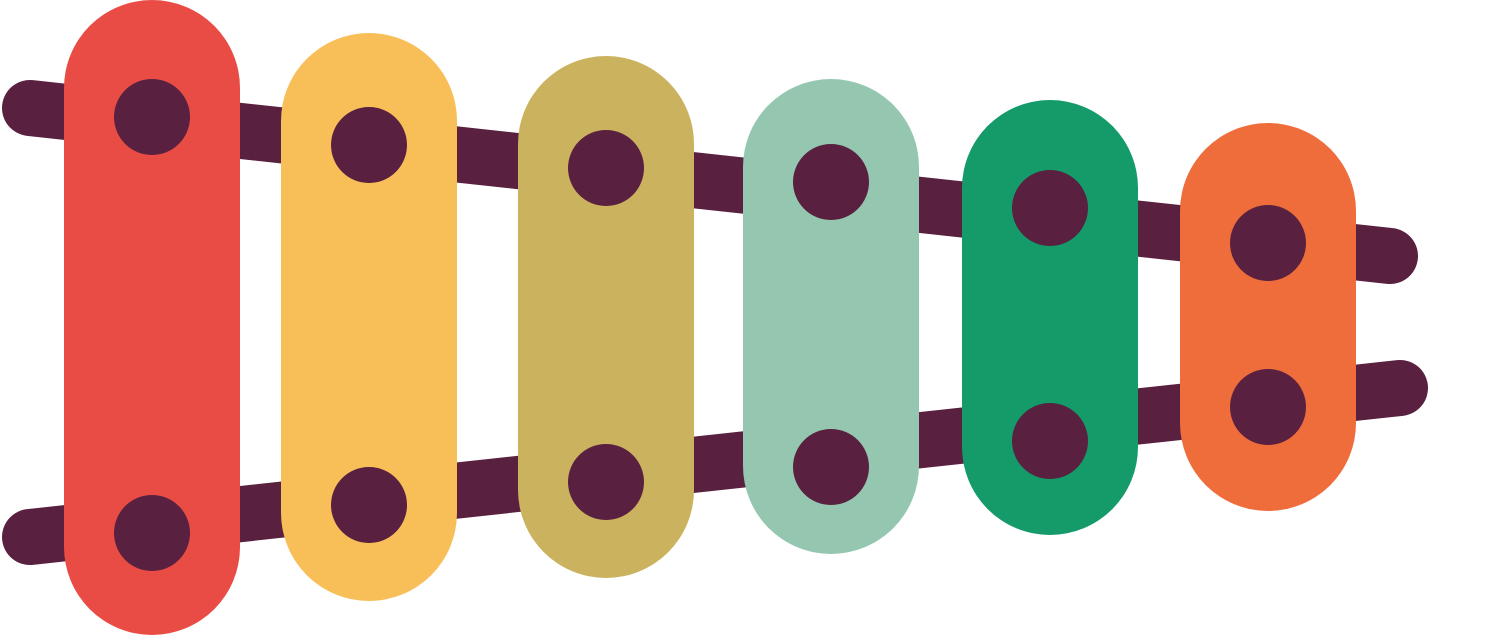 Image resolution: width=1497 pixels, height=637 pixels. I want to click on xylophone-bar-sage, so click(831, 316).